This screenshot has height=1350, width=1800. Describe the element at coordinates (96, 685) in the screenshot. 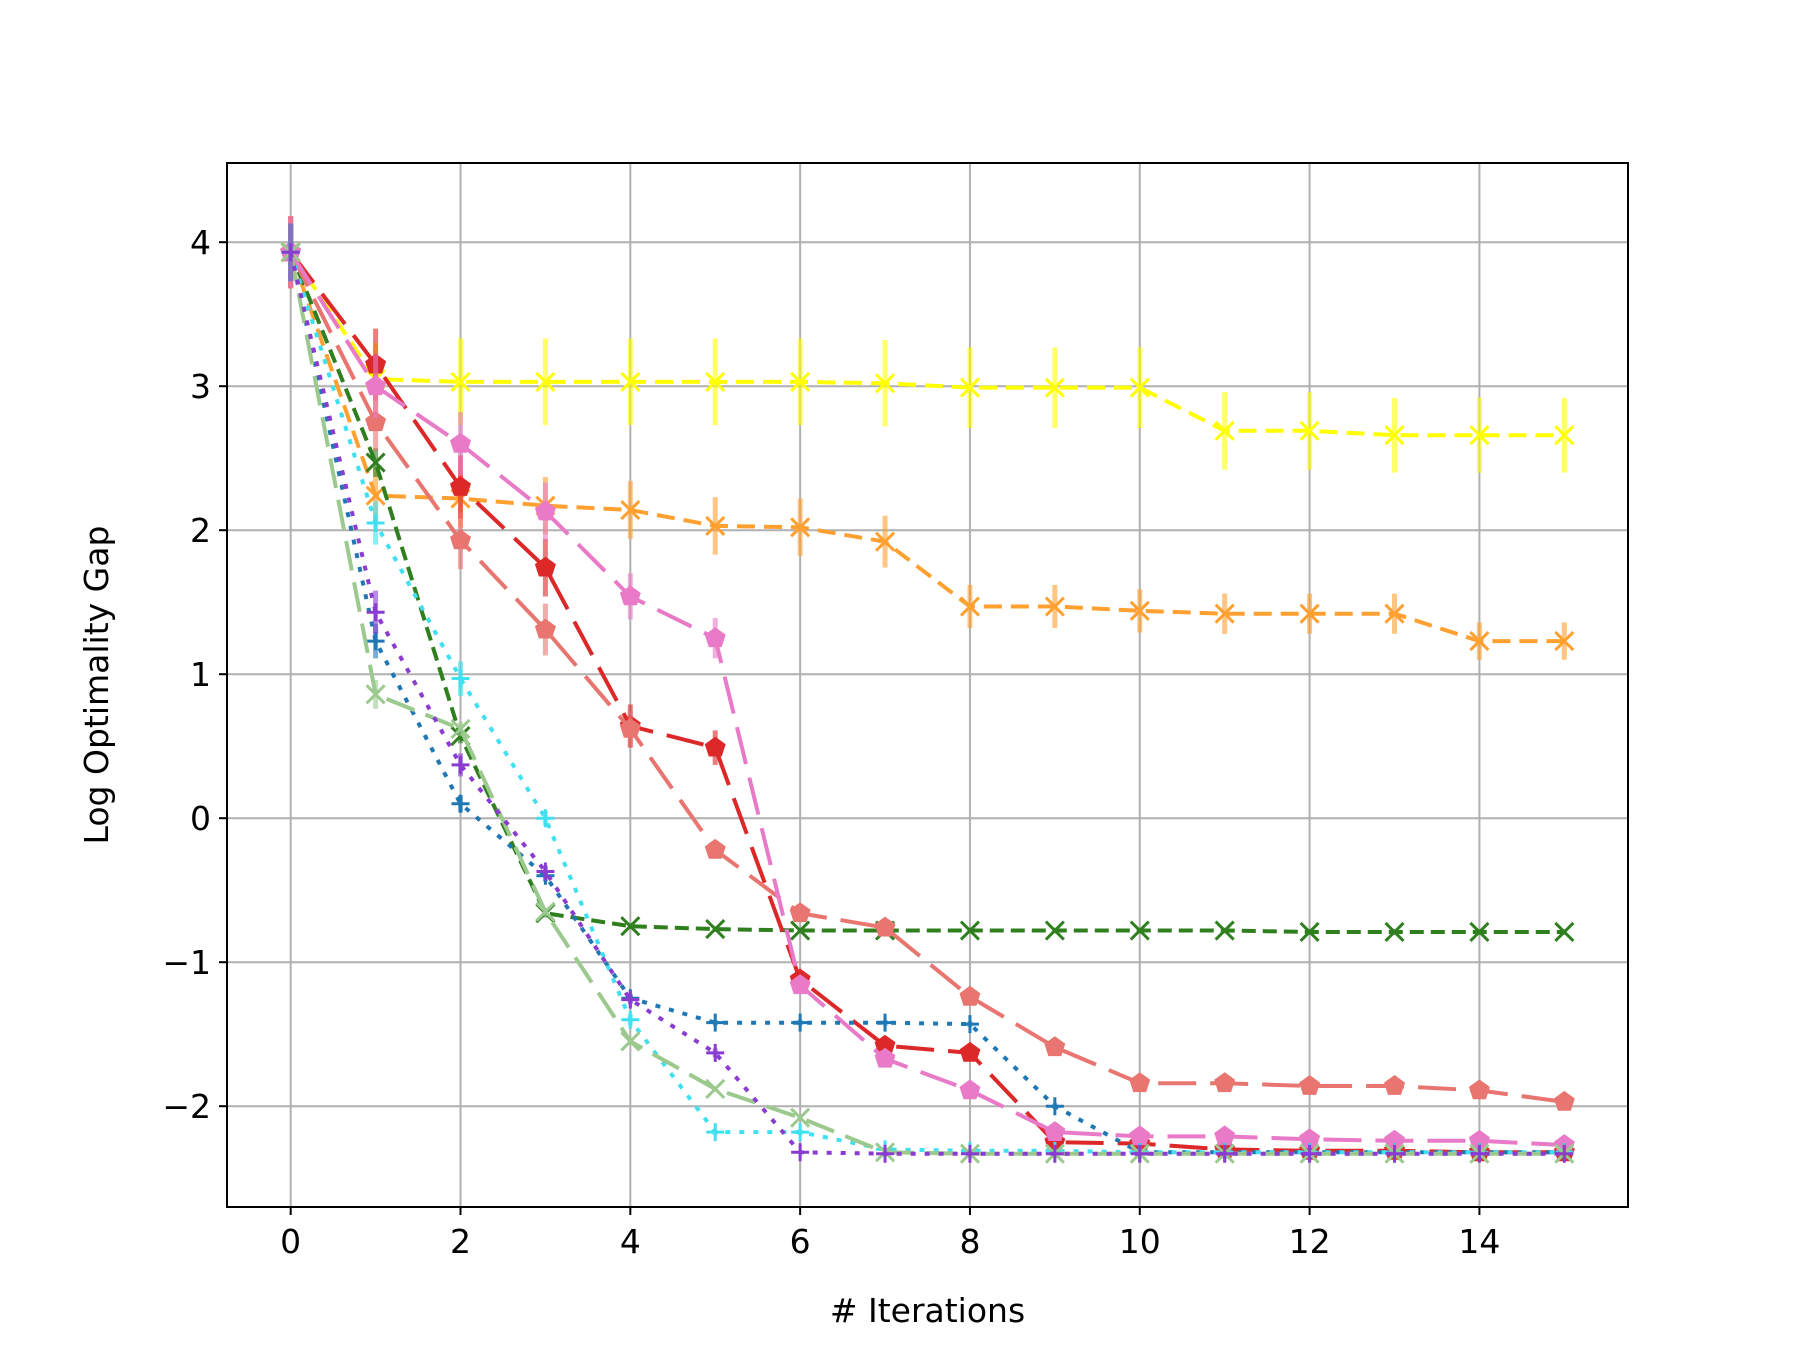

I see `y-axis-label: Log Optimality Gap` at that location.